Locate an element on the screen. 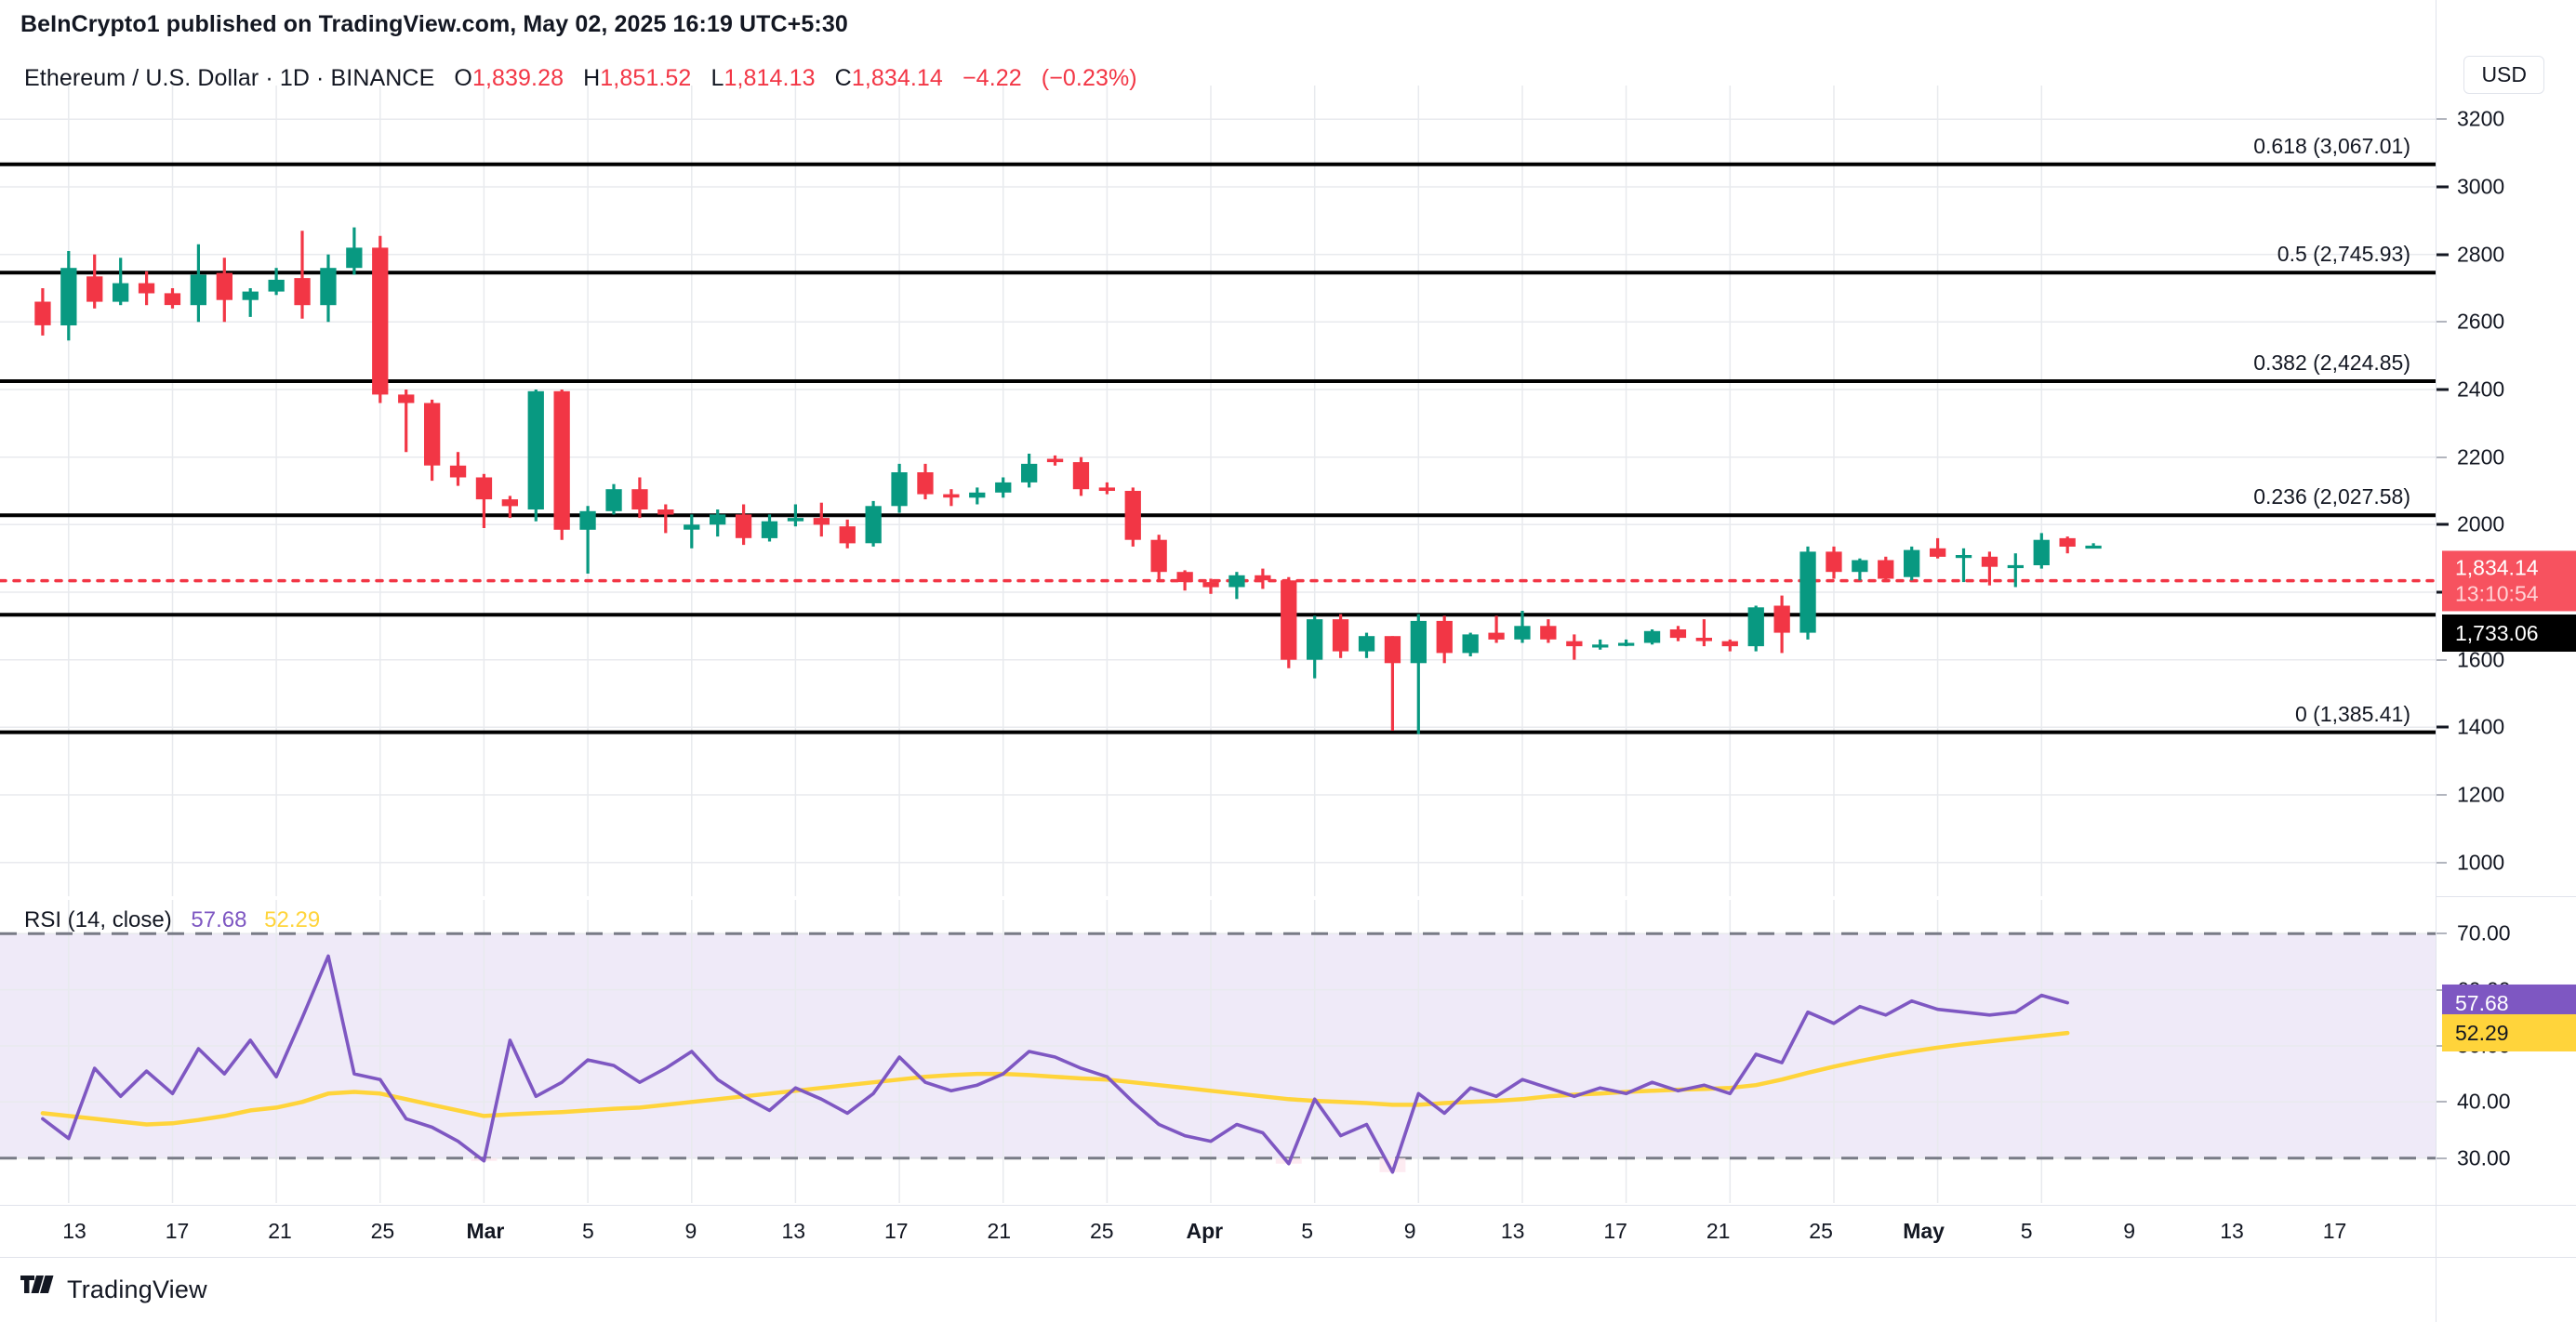 The width and height of the screenshot is (2576, 1322). legend-exchange: BINANCE is located at coordinates (382, 78).